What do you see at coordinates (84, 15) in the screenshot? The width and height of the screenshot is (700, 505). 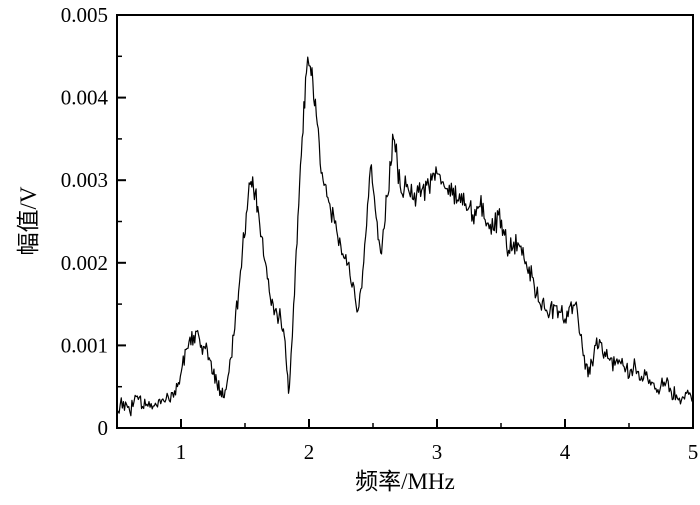 I see `y-tick-label: 0.005` at bounding box center [84, 15].